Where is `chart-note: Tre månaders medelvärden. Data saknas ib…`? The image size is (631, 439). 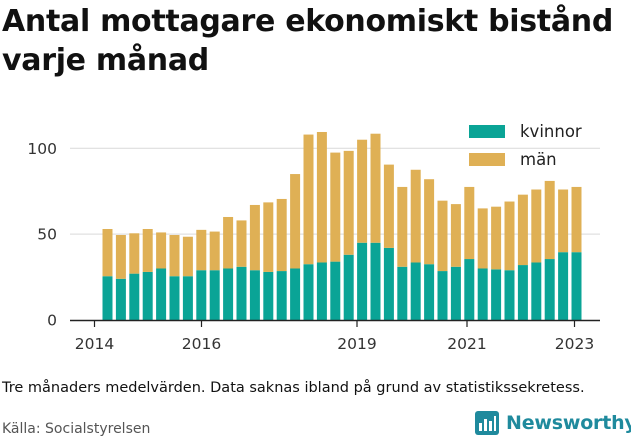 chart-note: Tre månaders medelvärden. Data saknas ib… is located at coordinates (293, 388).